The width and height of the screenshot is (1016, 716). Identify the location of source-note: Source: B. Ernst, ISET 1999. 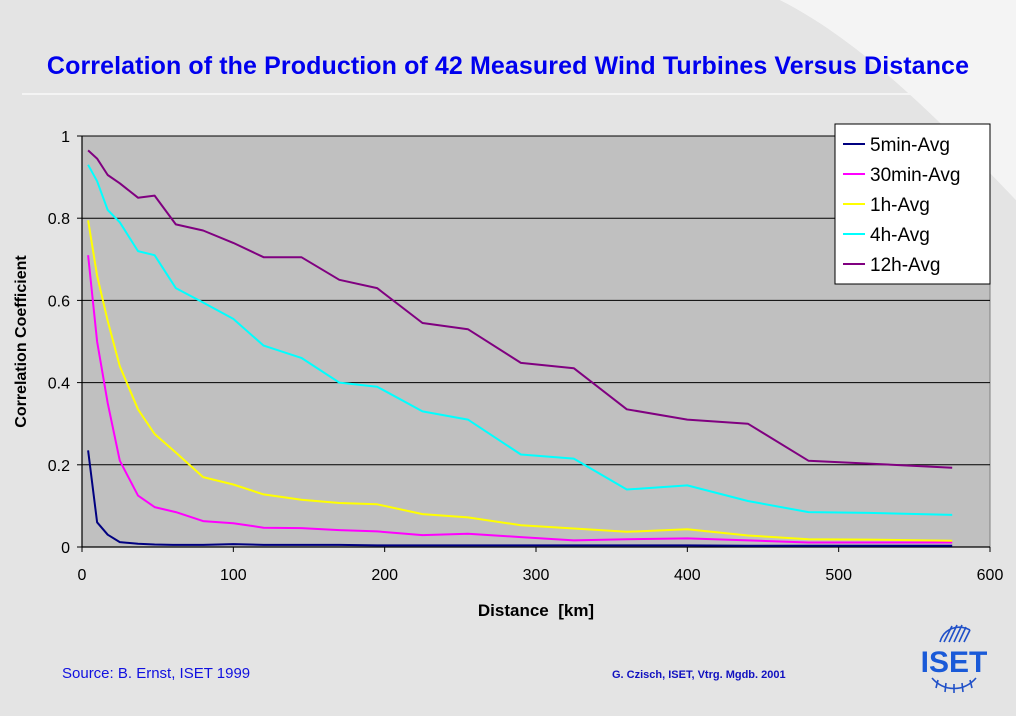
(156, 673).